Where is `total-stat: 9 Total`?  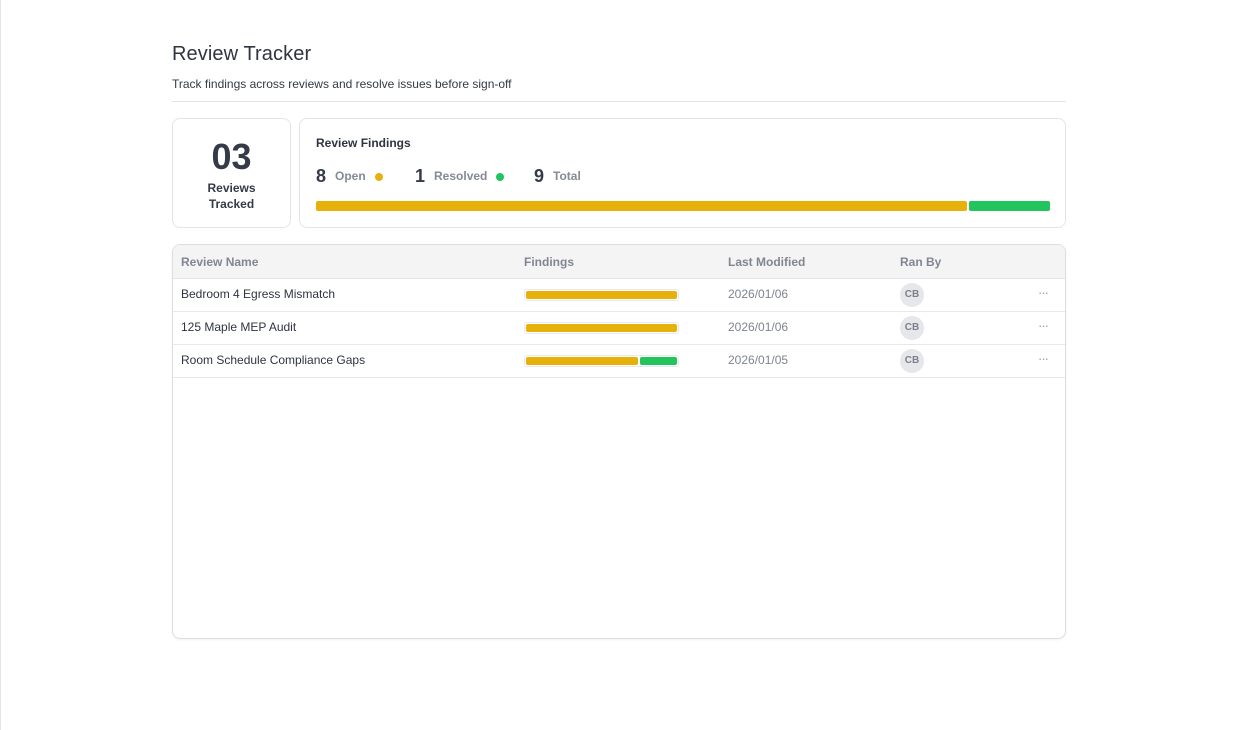
total-stat: 9 Total is located at coordinates (557, 176).